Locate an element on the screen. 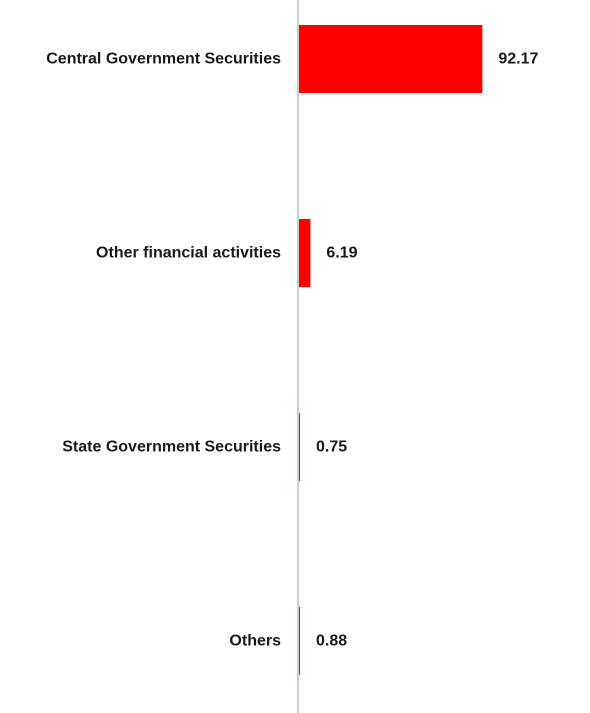  category-label-1: Other financial activities is located at coordinates (188, 253).